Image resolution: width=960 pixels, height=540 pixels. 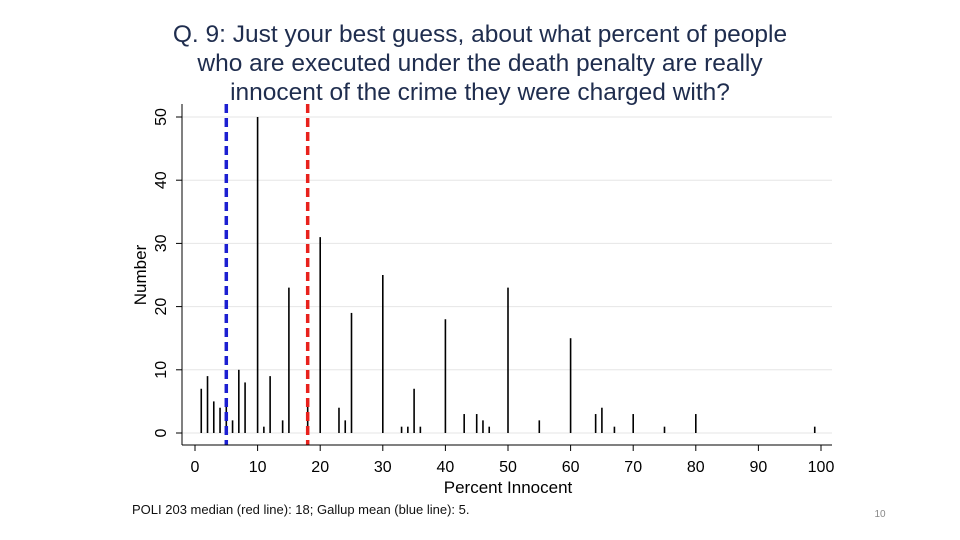 I want to click on y-tick-label: 30, so click(x=161, y=243).